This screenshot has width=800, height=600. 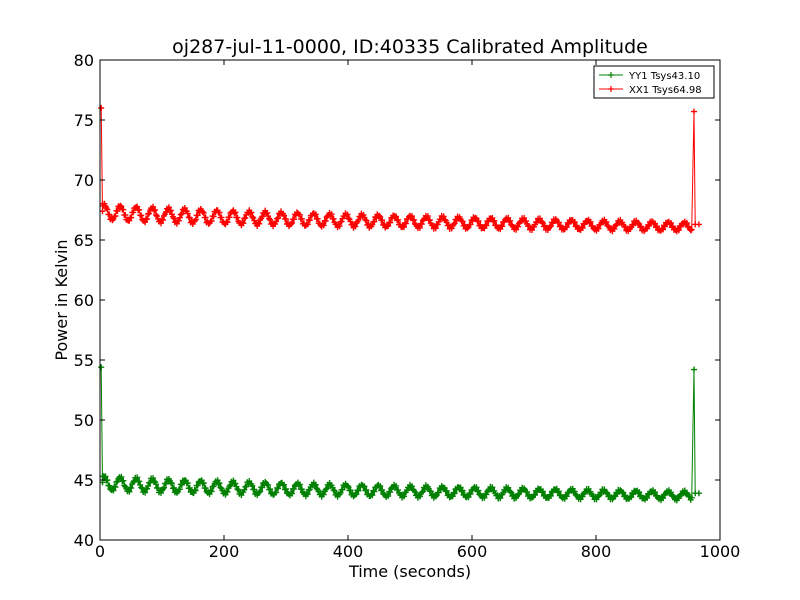 I want to click on y-tick-label: 45, so click(x=84, y=480).